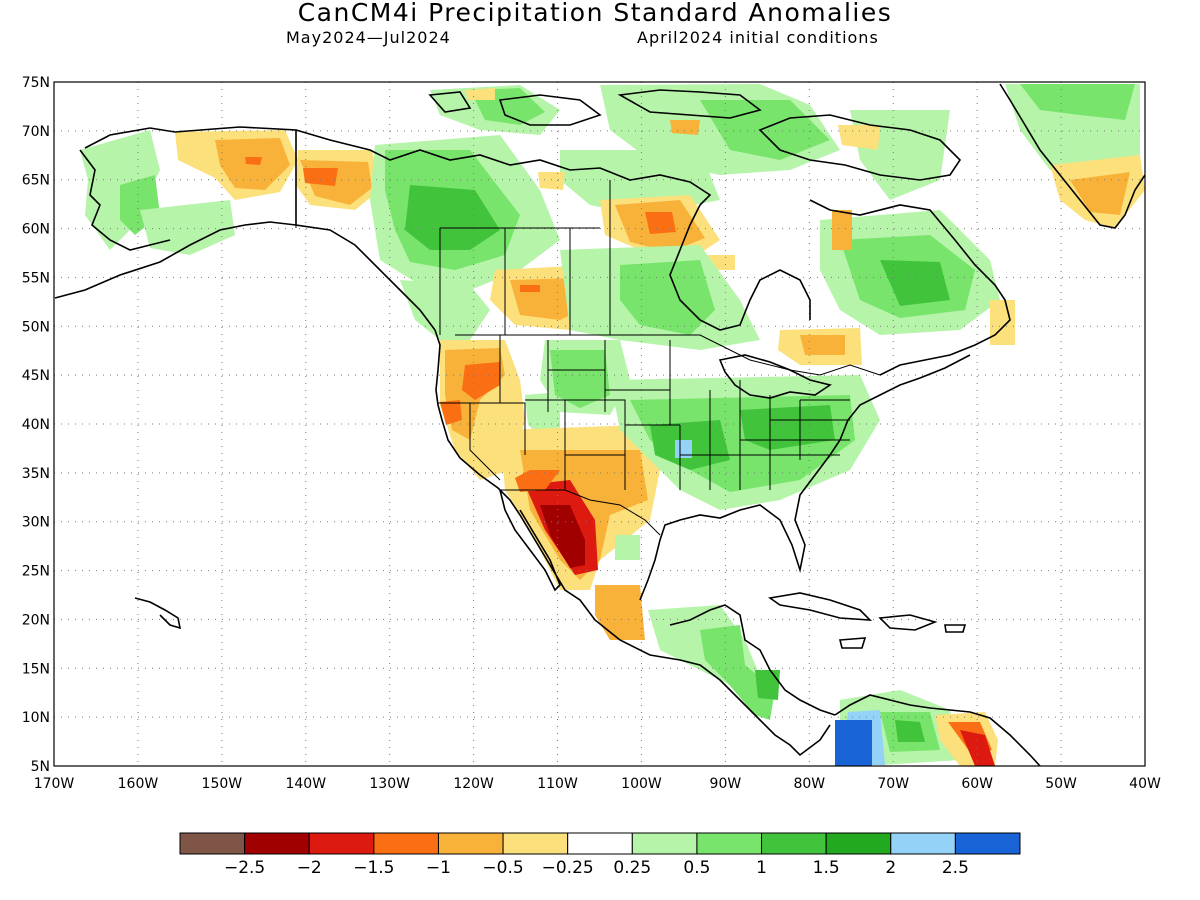  I want to click on lon-label-170W: 170W, so click(54, 784).